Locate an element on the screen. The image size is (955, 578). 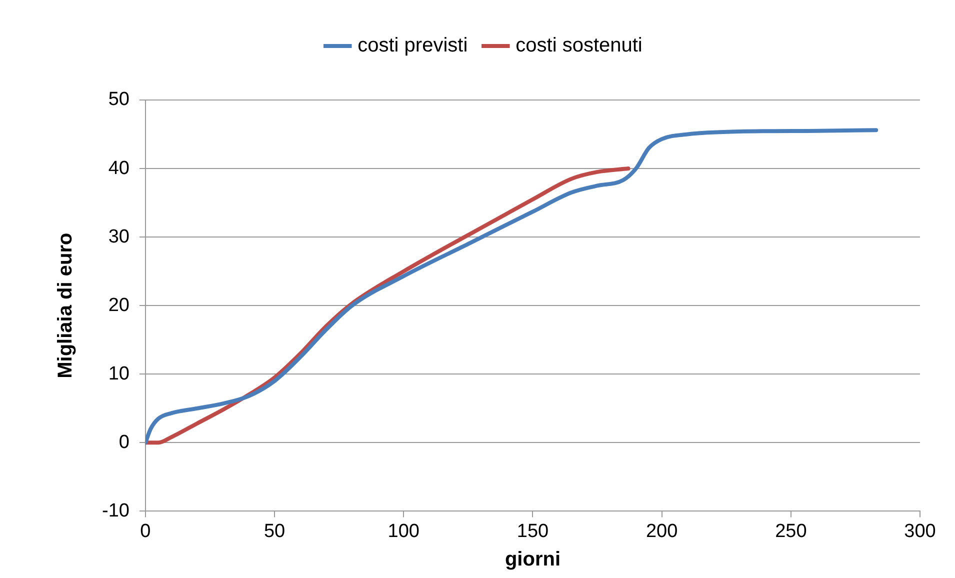
legend-label: costi sostenuti is located at coordinates (579, 45).